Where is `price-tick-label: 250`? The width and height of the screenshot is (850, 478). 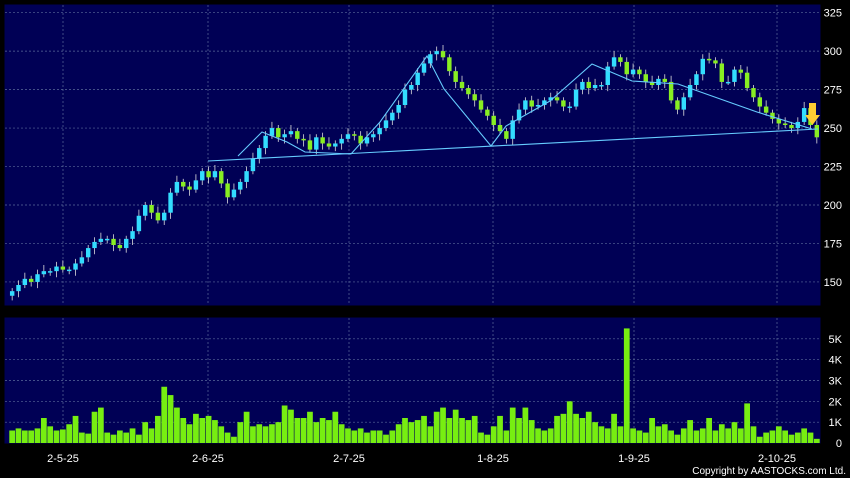
price-tick-label: 250 is located at coordinates (833, 129).